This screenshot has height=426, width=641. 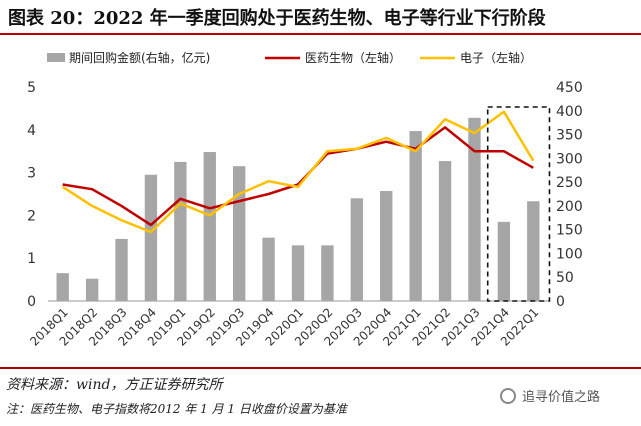 I want to click on note-text: 注：医药生物、电子指数将2012 年 1 月 1 日收盘价设置为基准, so click(x=176, y=409).